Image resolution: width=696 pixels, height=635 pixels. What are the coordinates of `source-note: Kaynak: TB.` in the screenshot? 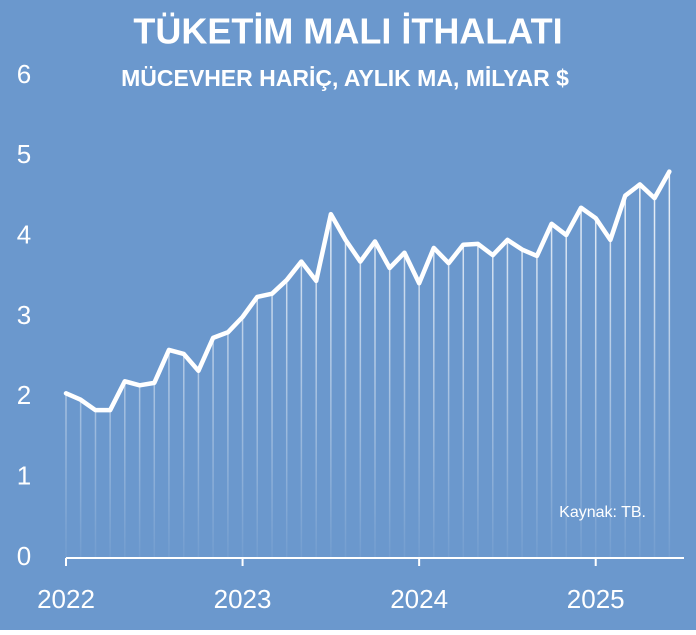 It's located at (602, 512).